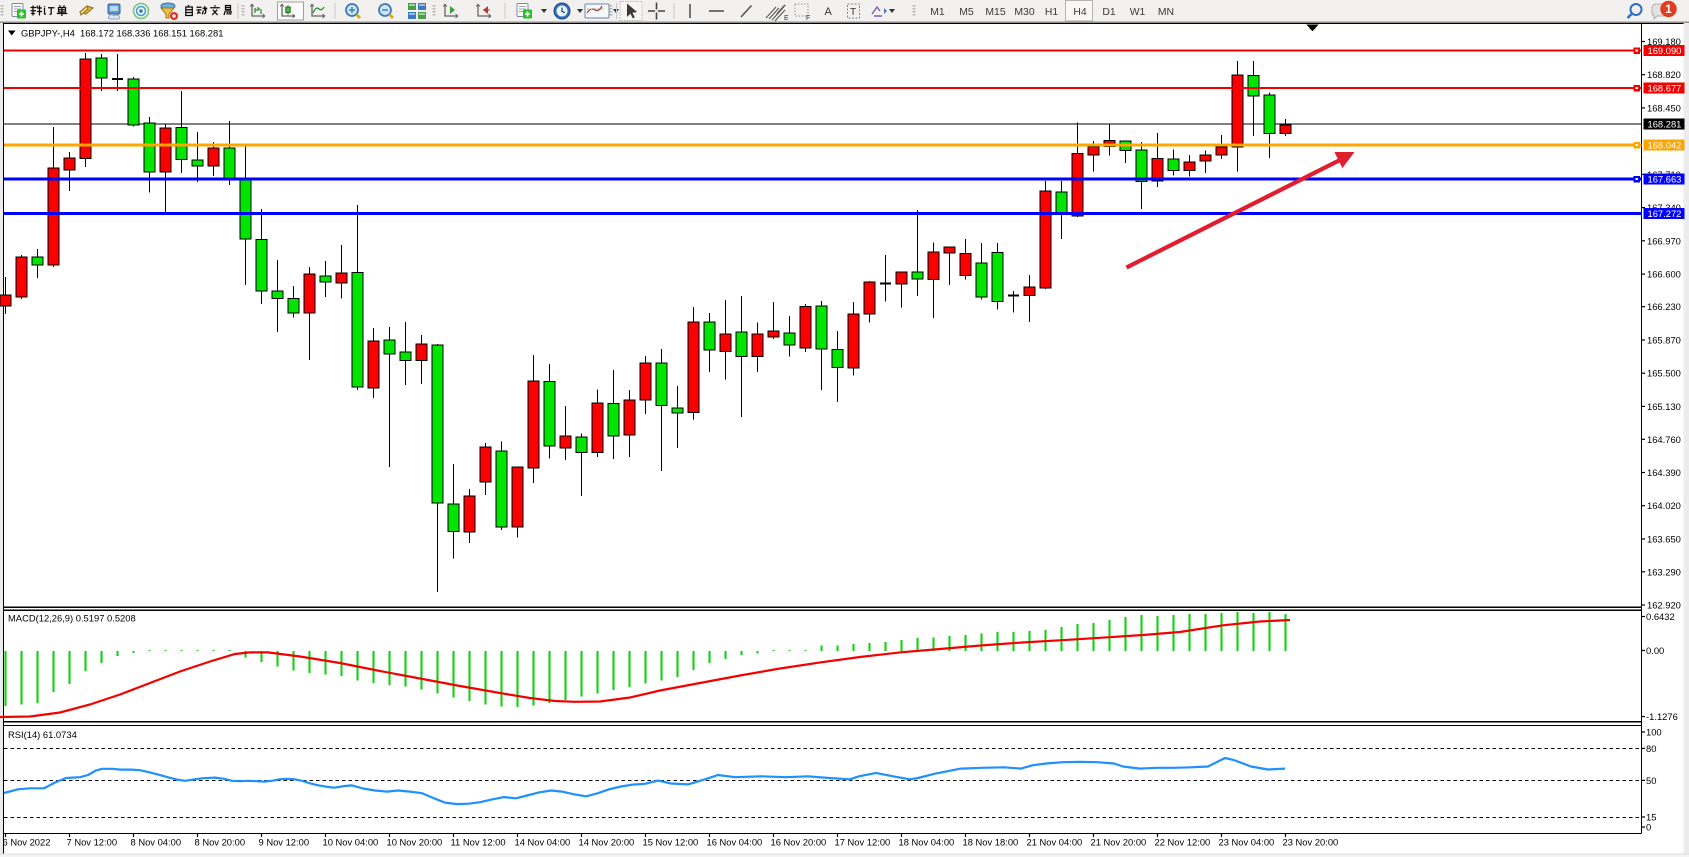 The width and height of the screenshot is (1689, 857). Describe the element at coordinates (1664, 240) in the screenshot. I see `svg-text: 166.970` at that location.